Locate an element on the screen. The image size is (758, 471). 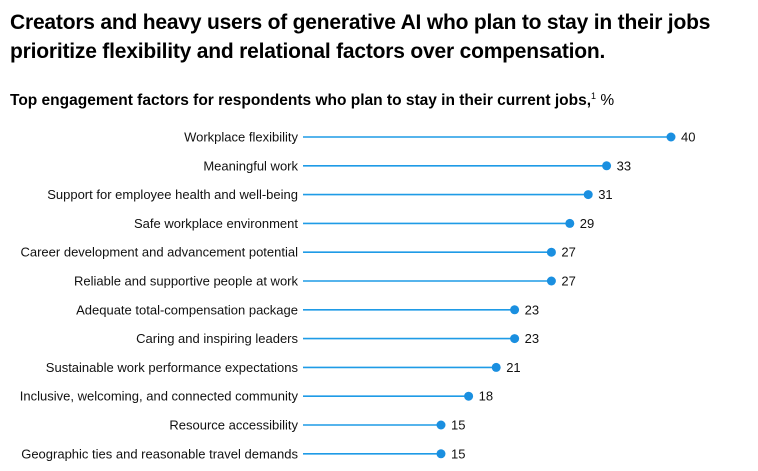
value-label: 31 is located at coordinates (605, 194).